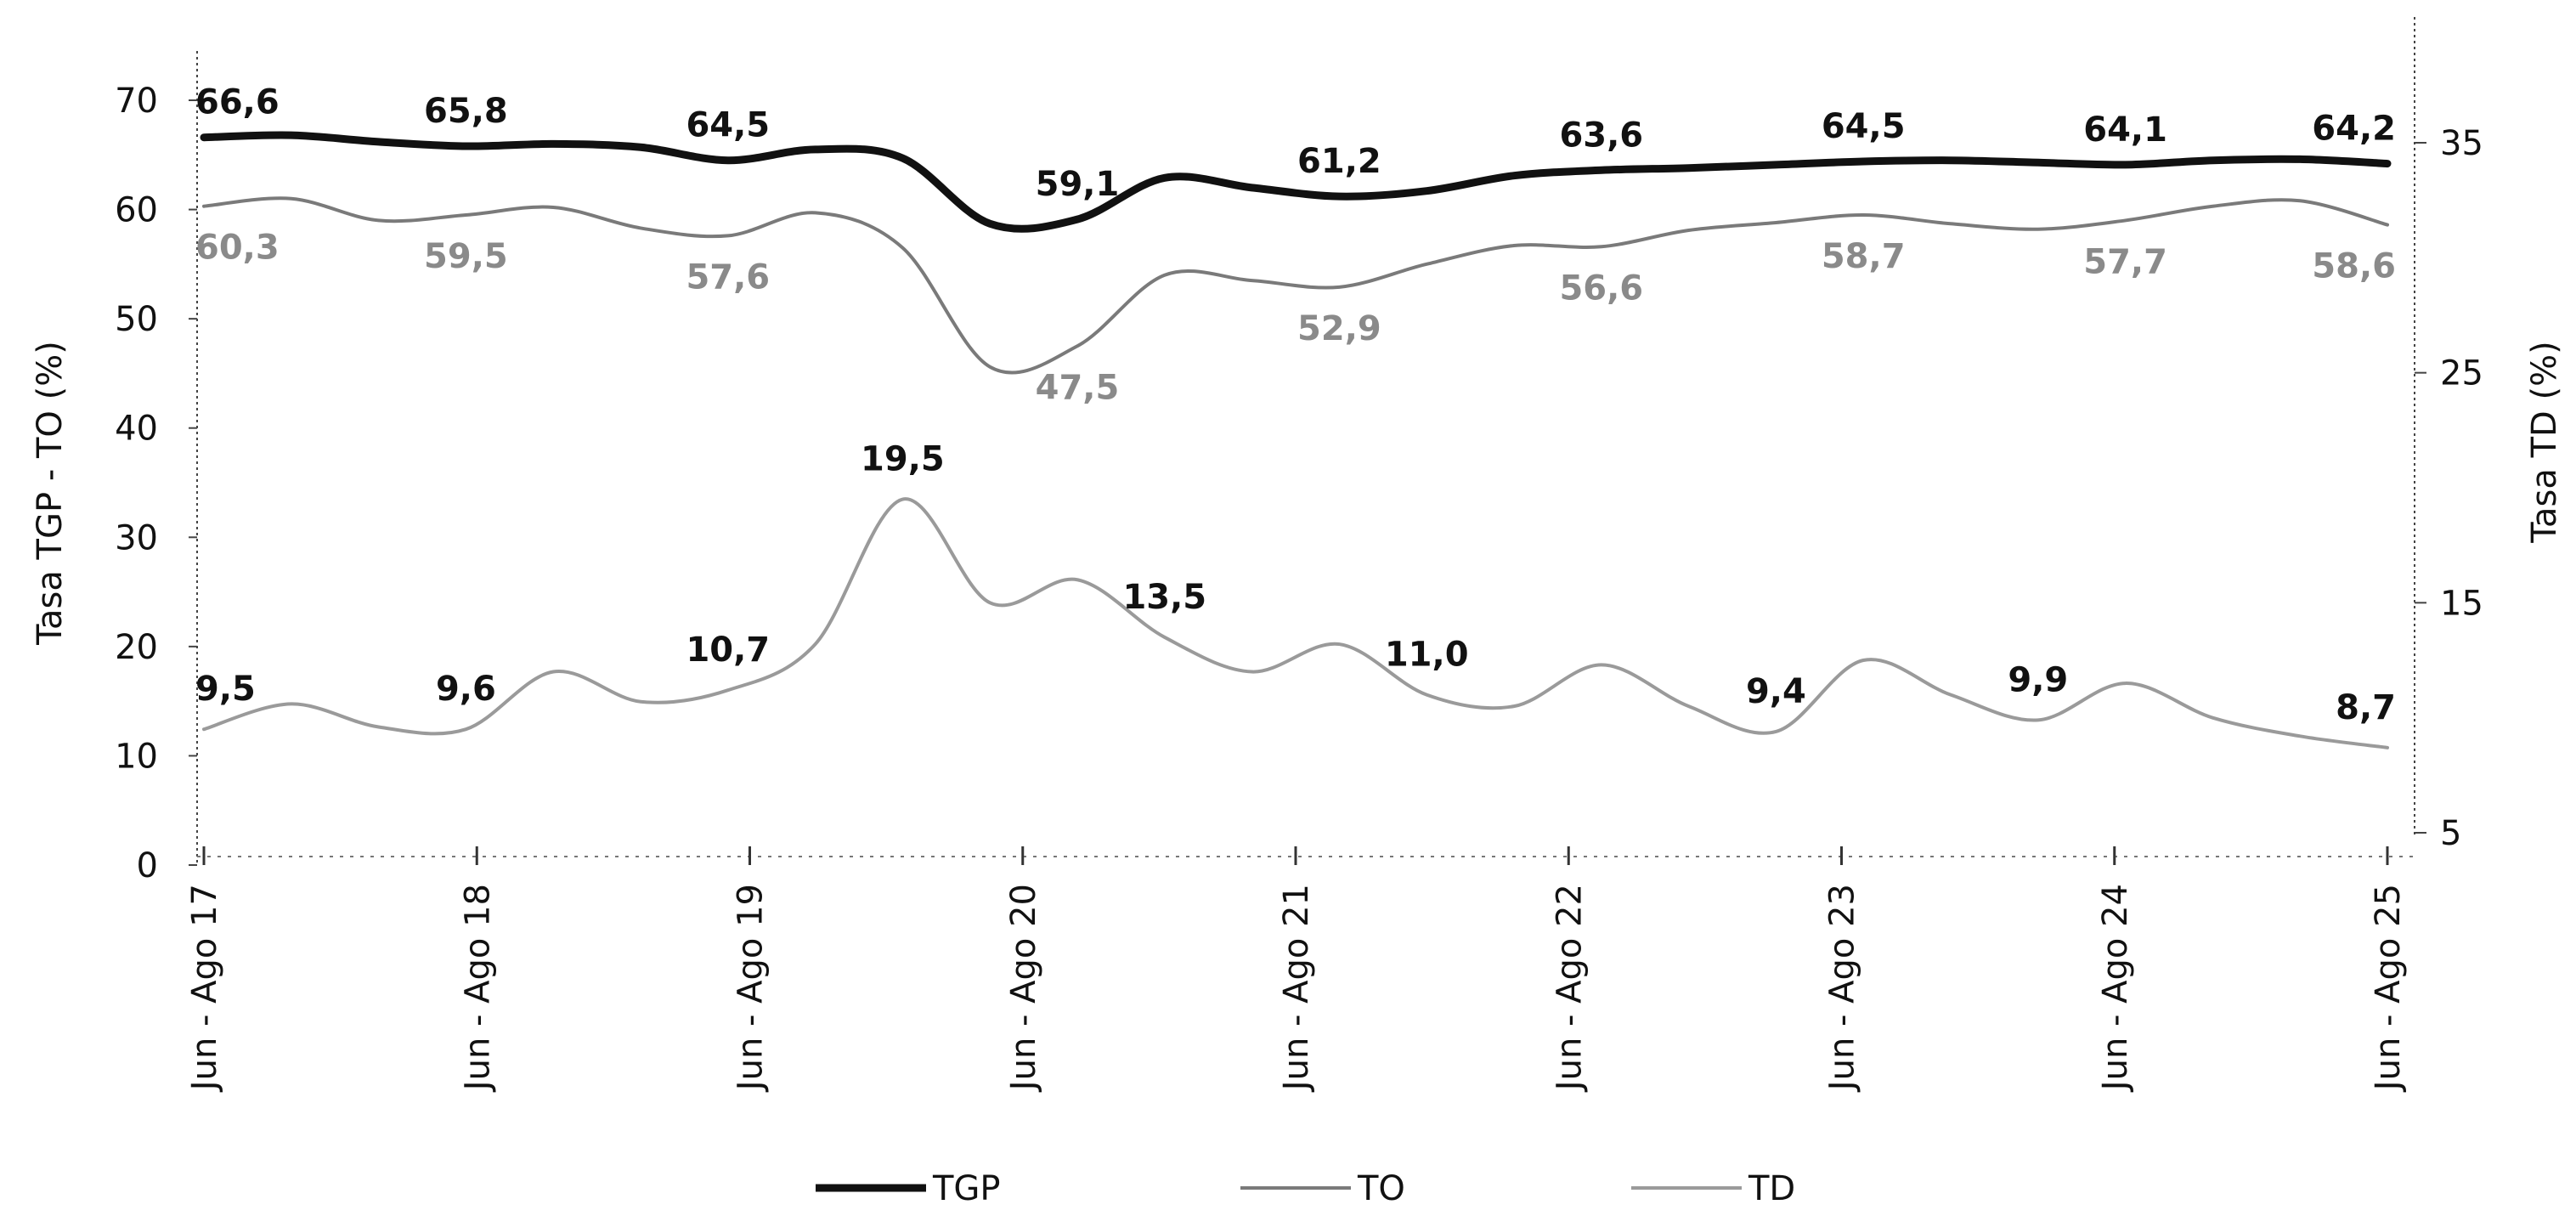  I want to click on data-label-to: 58,6, so click(2354, 266).